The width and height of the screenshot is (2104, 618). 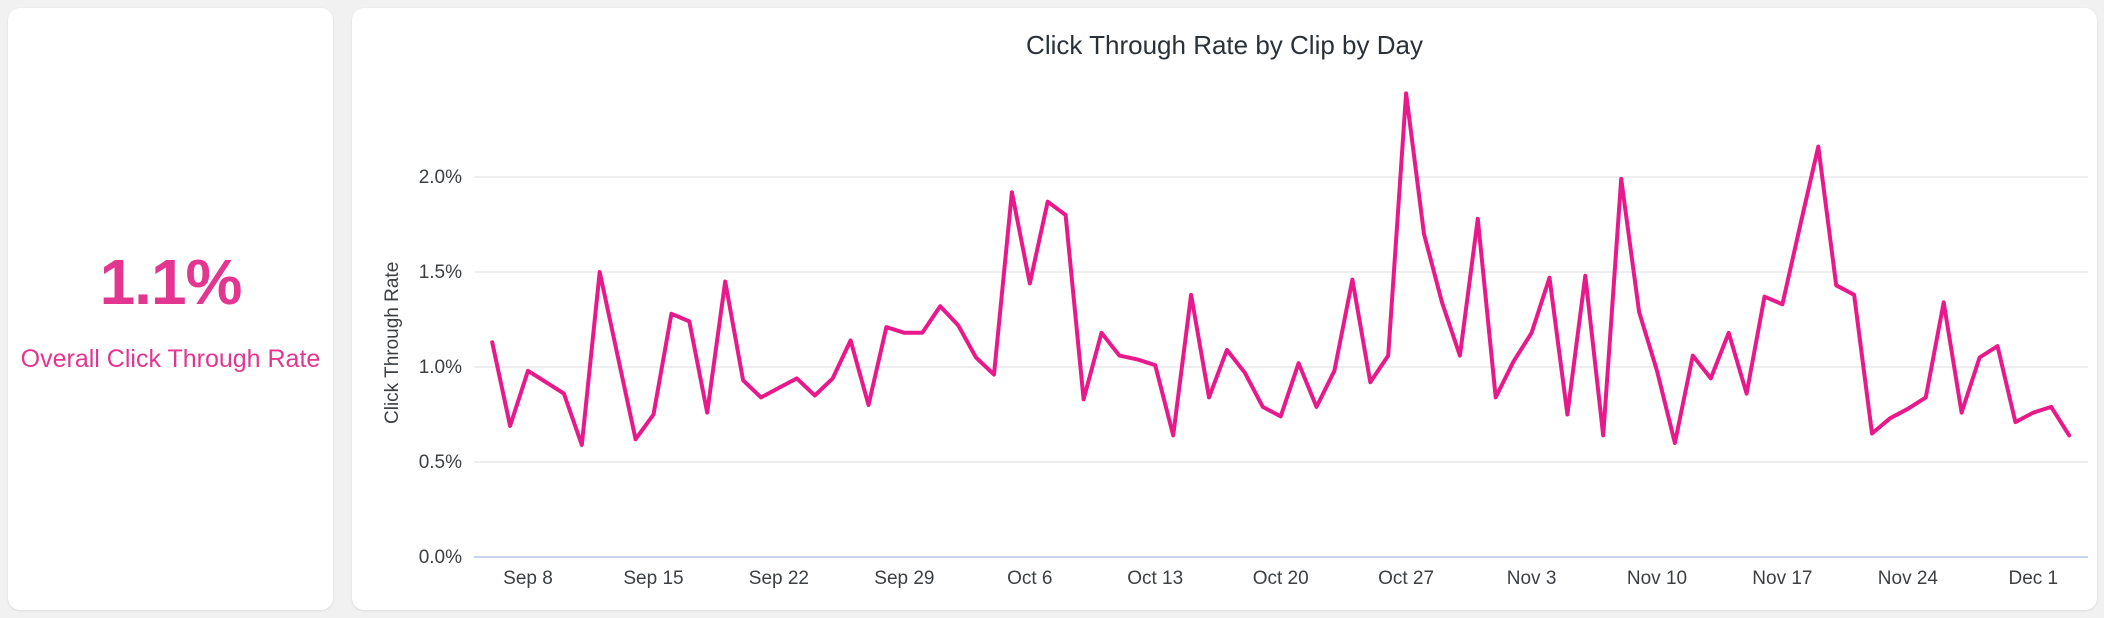 What do you see at coordinates (440, 272) in the screenshot?
I see `y-tick-label: 1.5%` at bounding box center [440, 272].